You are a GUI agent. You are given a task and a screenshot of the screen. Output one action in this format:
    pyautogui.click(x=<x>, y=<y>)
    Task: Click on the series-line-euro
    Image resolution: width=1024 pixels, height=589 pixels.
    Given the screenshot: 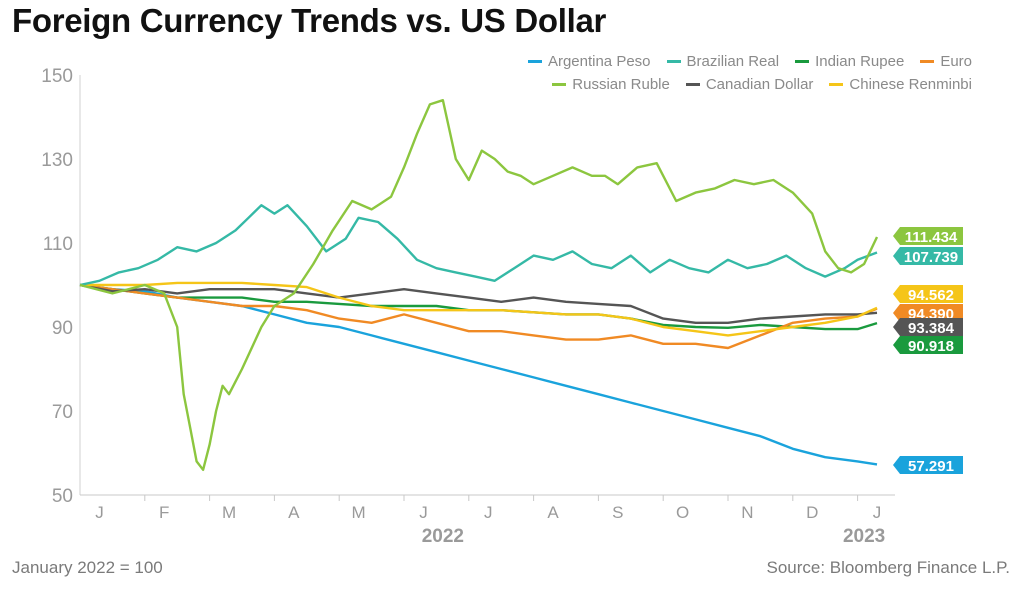 What is the action you would take?
    pyautogui.click(x=478, y=316)
    